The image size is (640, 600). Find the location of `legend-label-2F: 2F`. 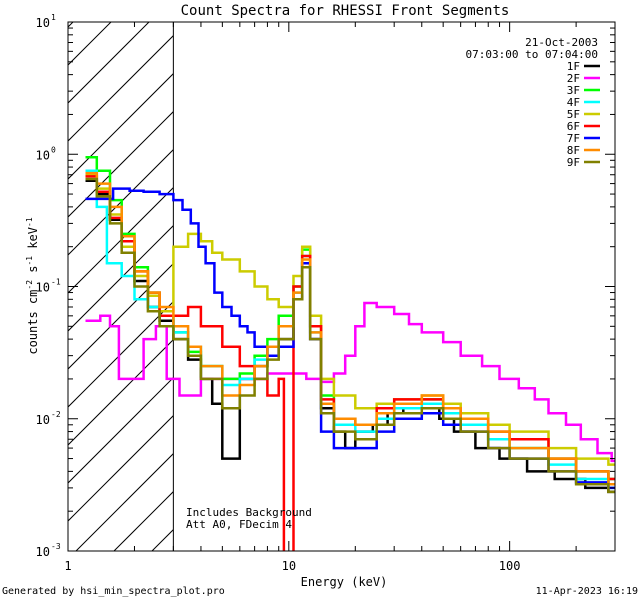

legend-label-2F: 2F is located at coordinates (573, 78).